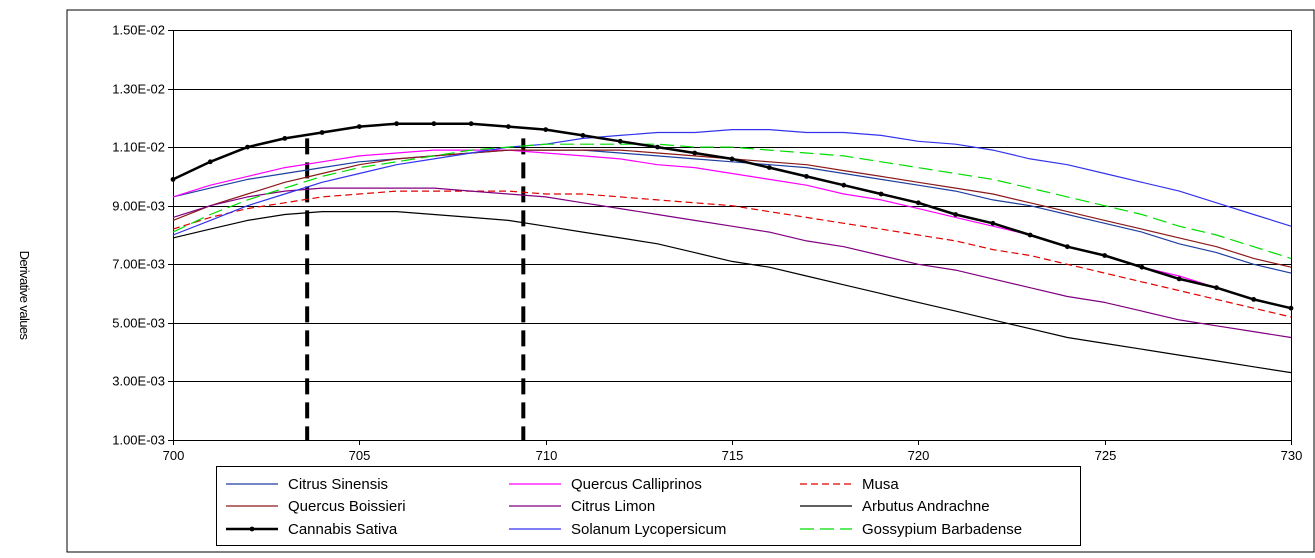  I want to click on x-tick-label: 710, so click(547, 455).